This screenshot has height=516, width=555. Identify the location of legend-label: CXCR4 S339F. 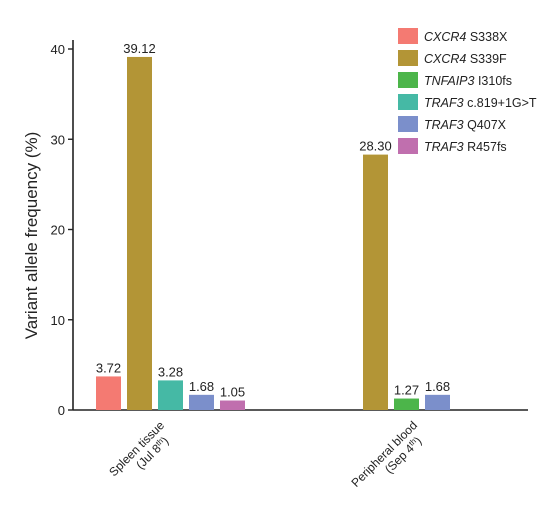
(465, 59).